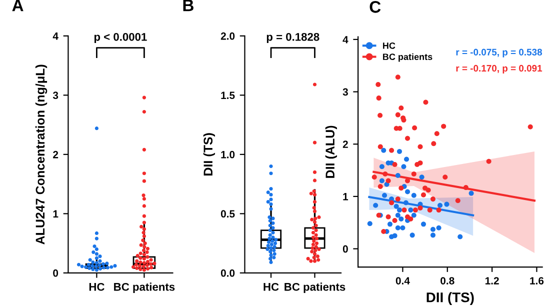  Describe the element at coordinates (228, 154) in the screenshot. I see `y-tick-label: 1.0` at that location.